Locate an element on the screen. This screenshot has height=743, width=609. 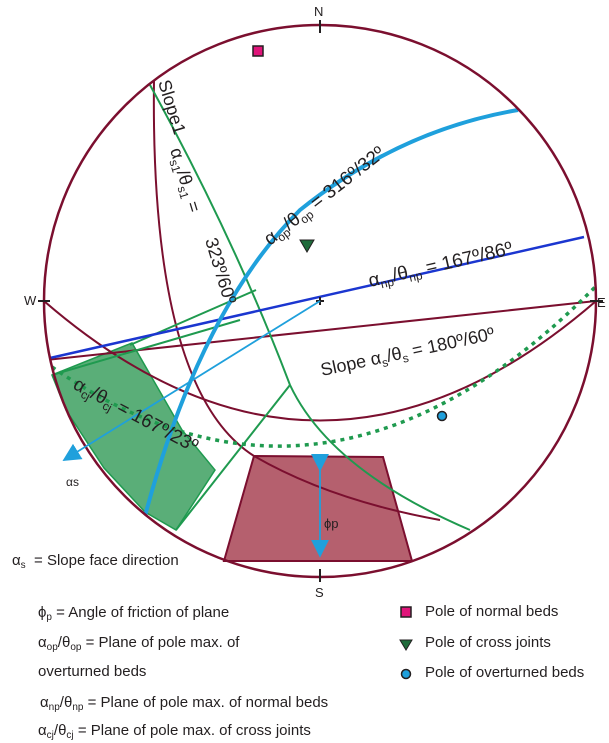
slope1-name-label: Slope1 is located at coordinates (172, 106).